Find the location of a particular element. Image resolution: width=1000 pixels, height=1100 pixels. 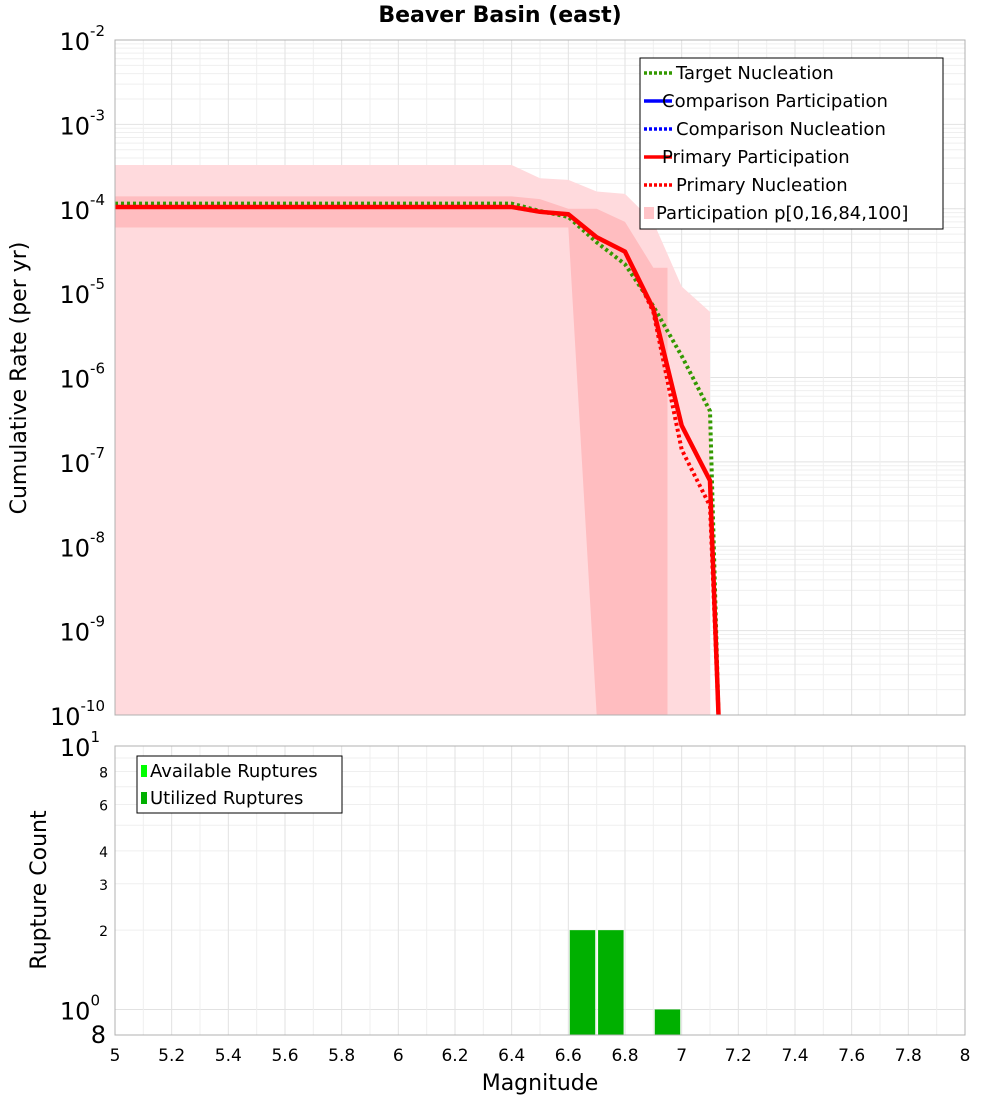

x-tick-label: 7.2 is located at coordinates (738, 1056).